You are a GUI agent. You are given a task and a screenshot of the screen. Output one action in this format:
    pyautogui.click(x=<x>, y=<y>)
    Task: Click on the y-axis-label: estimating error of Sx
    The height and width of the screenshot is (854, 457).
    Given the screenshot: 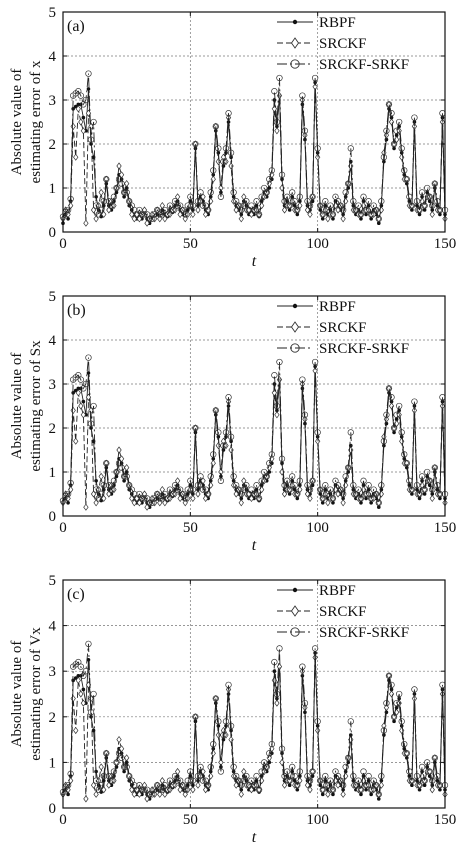 What is the action you would take?
    pyautogui.click(x=36, y=406)
    